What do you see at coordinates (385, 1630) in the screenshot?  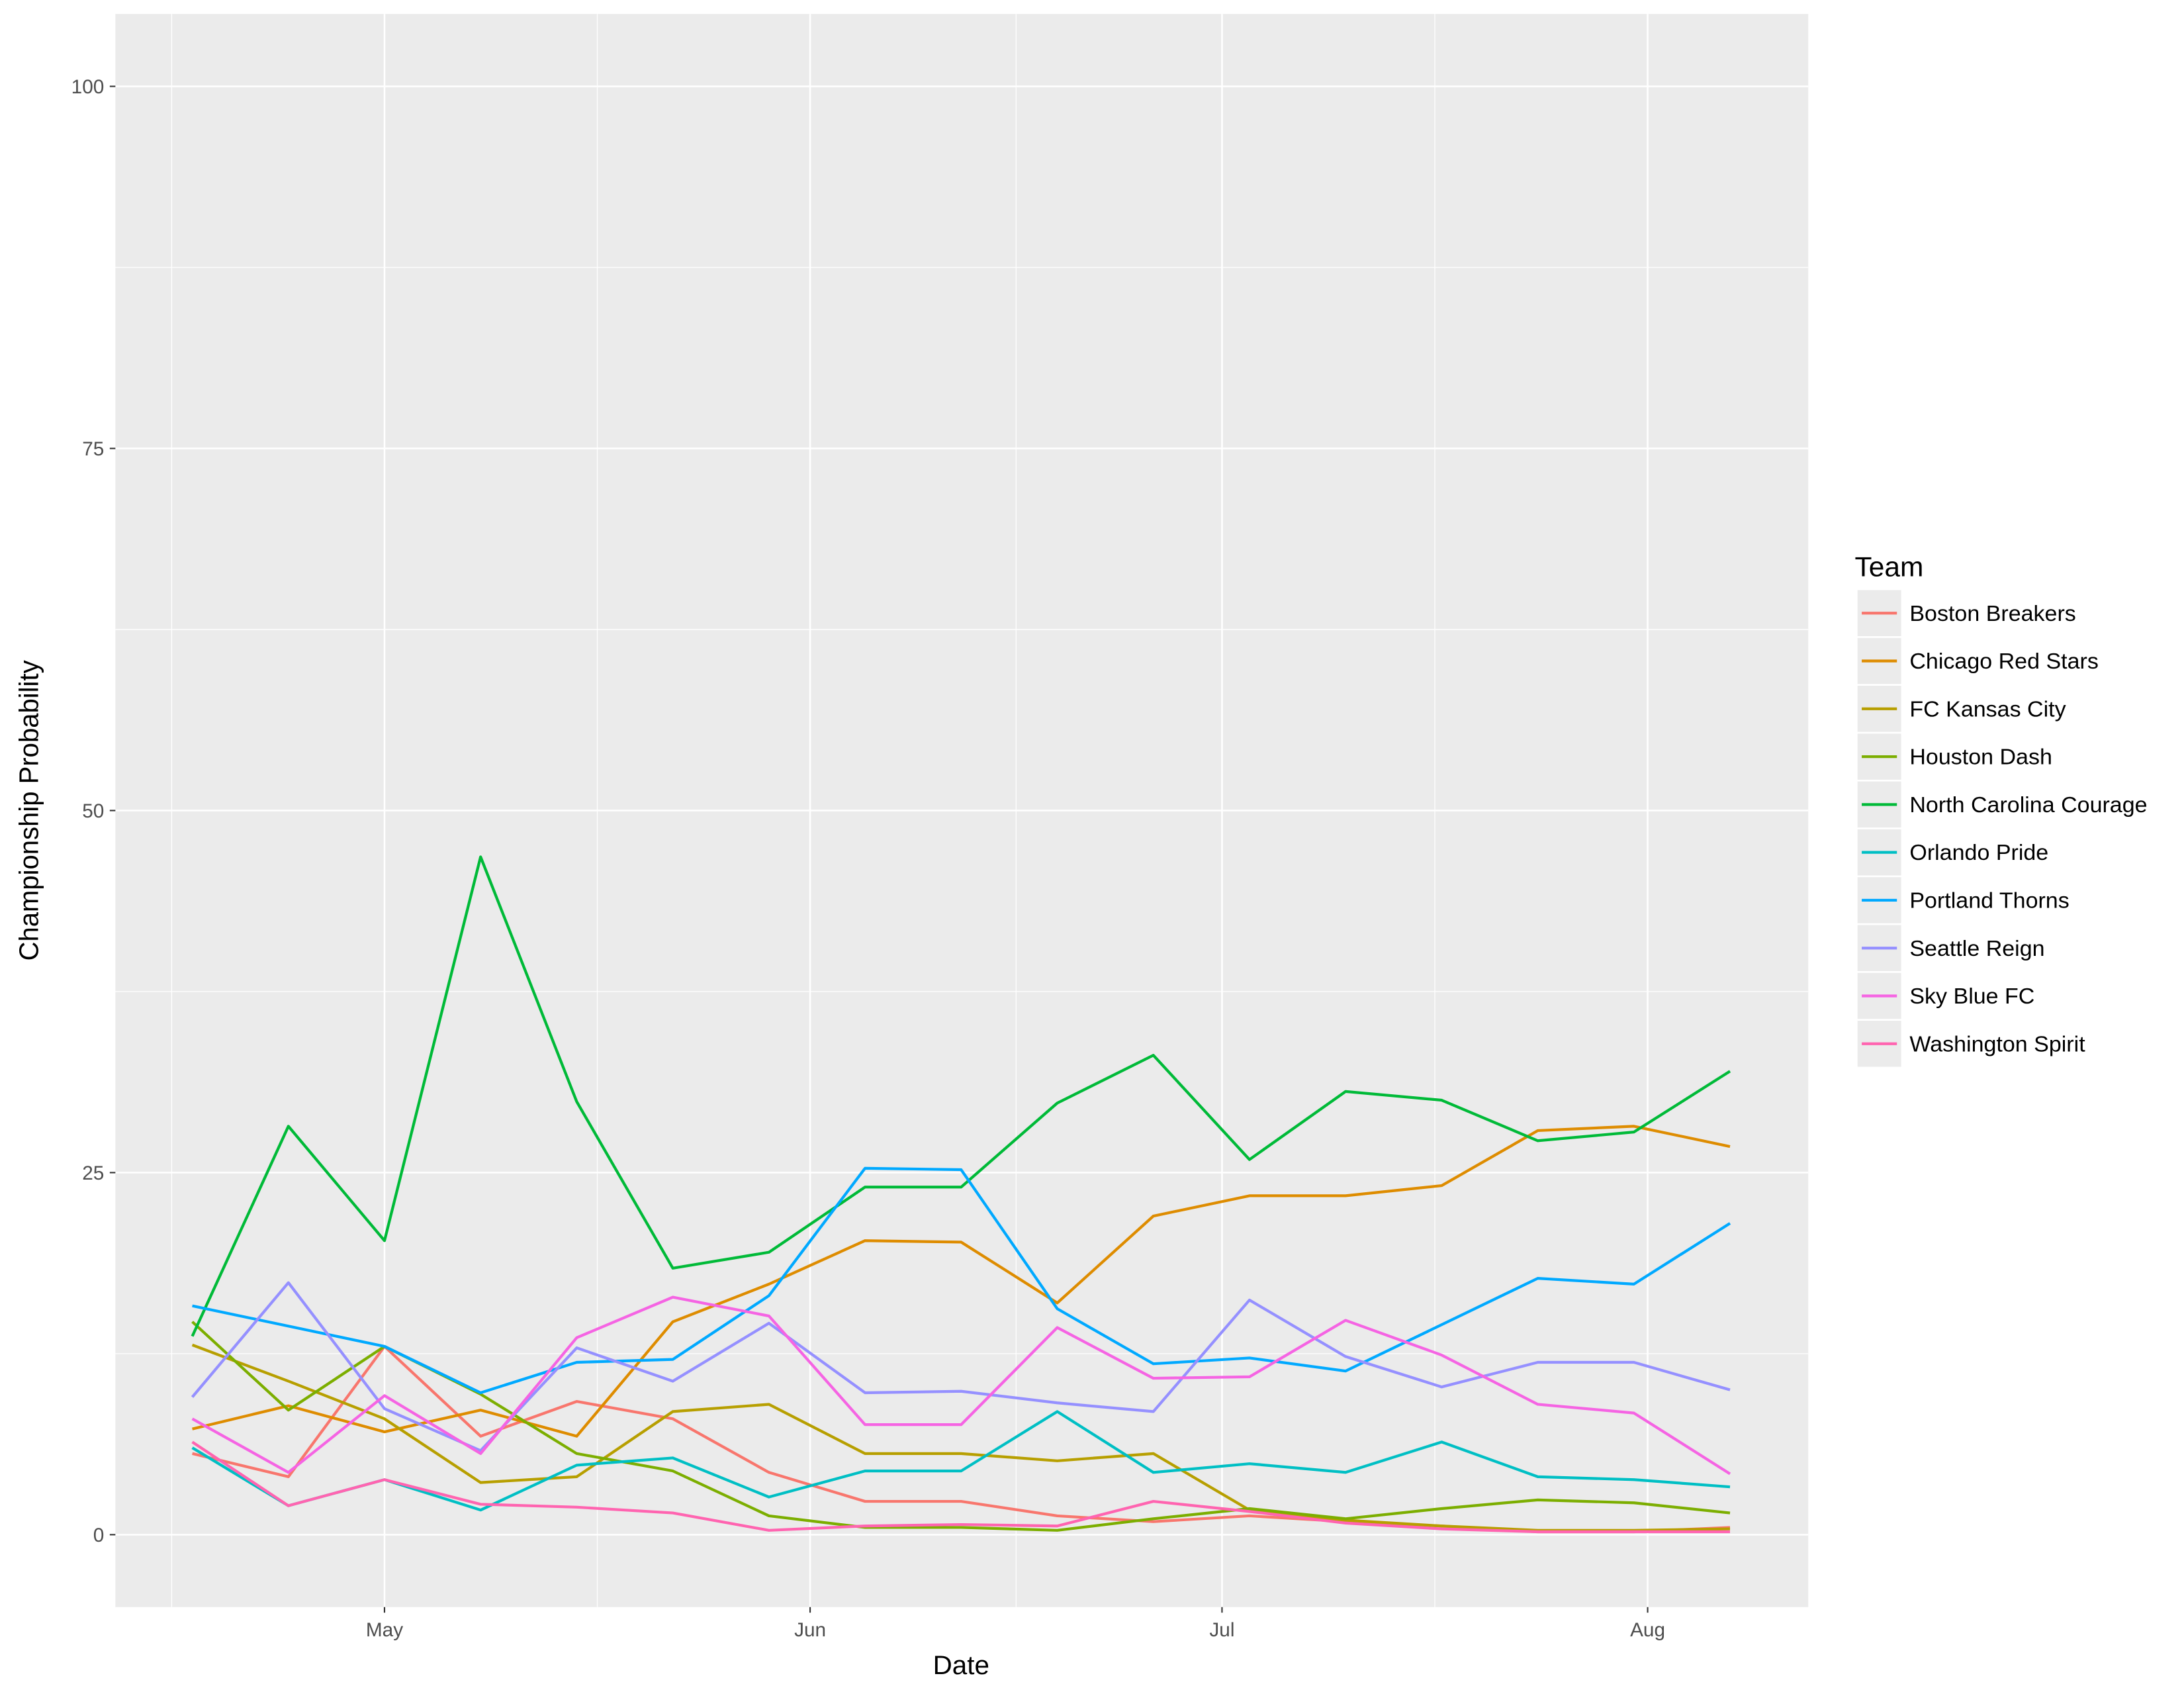 I see `x-tick-label: May` at bounding box center [385, 1630].